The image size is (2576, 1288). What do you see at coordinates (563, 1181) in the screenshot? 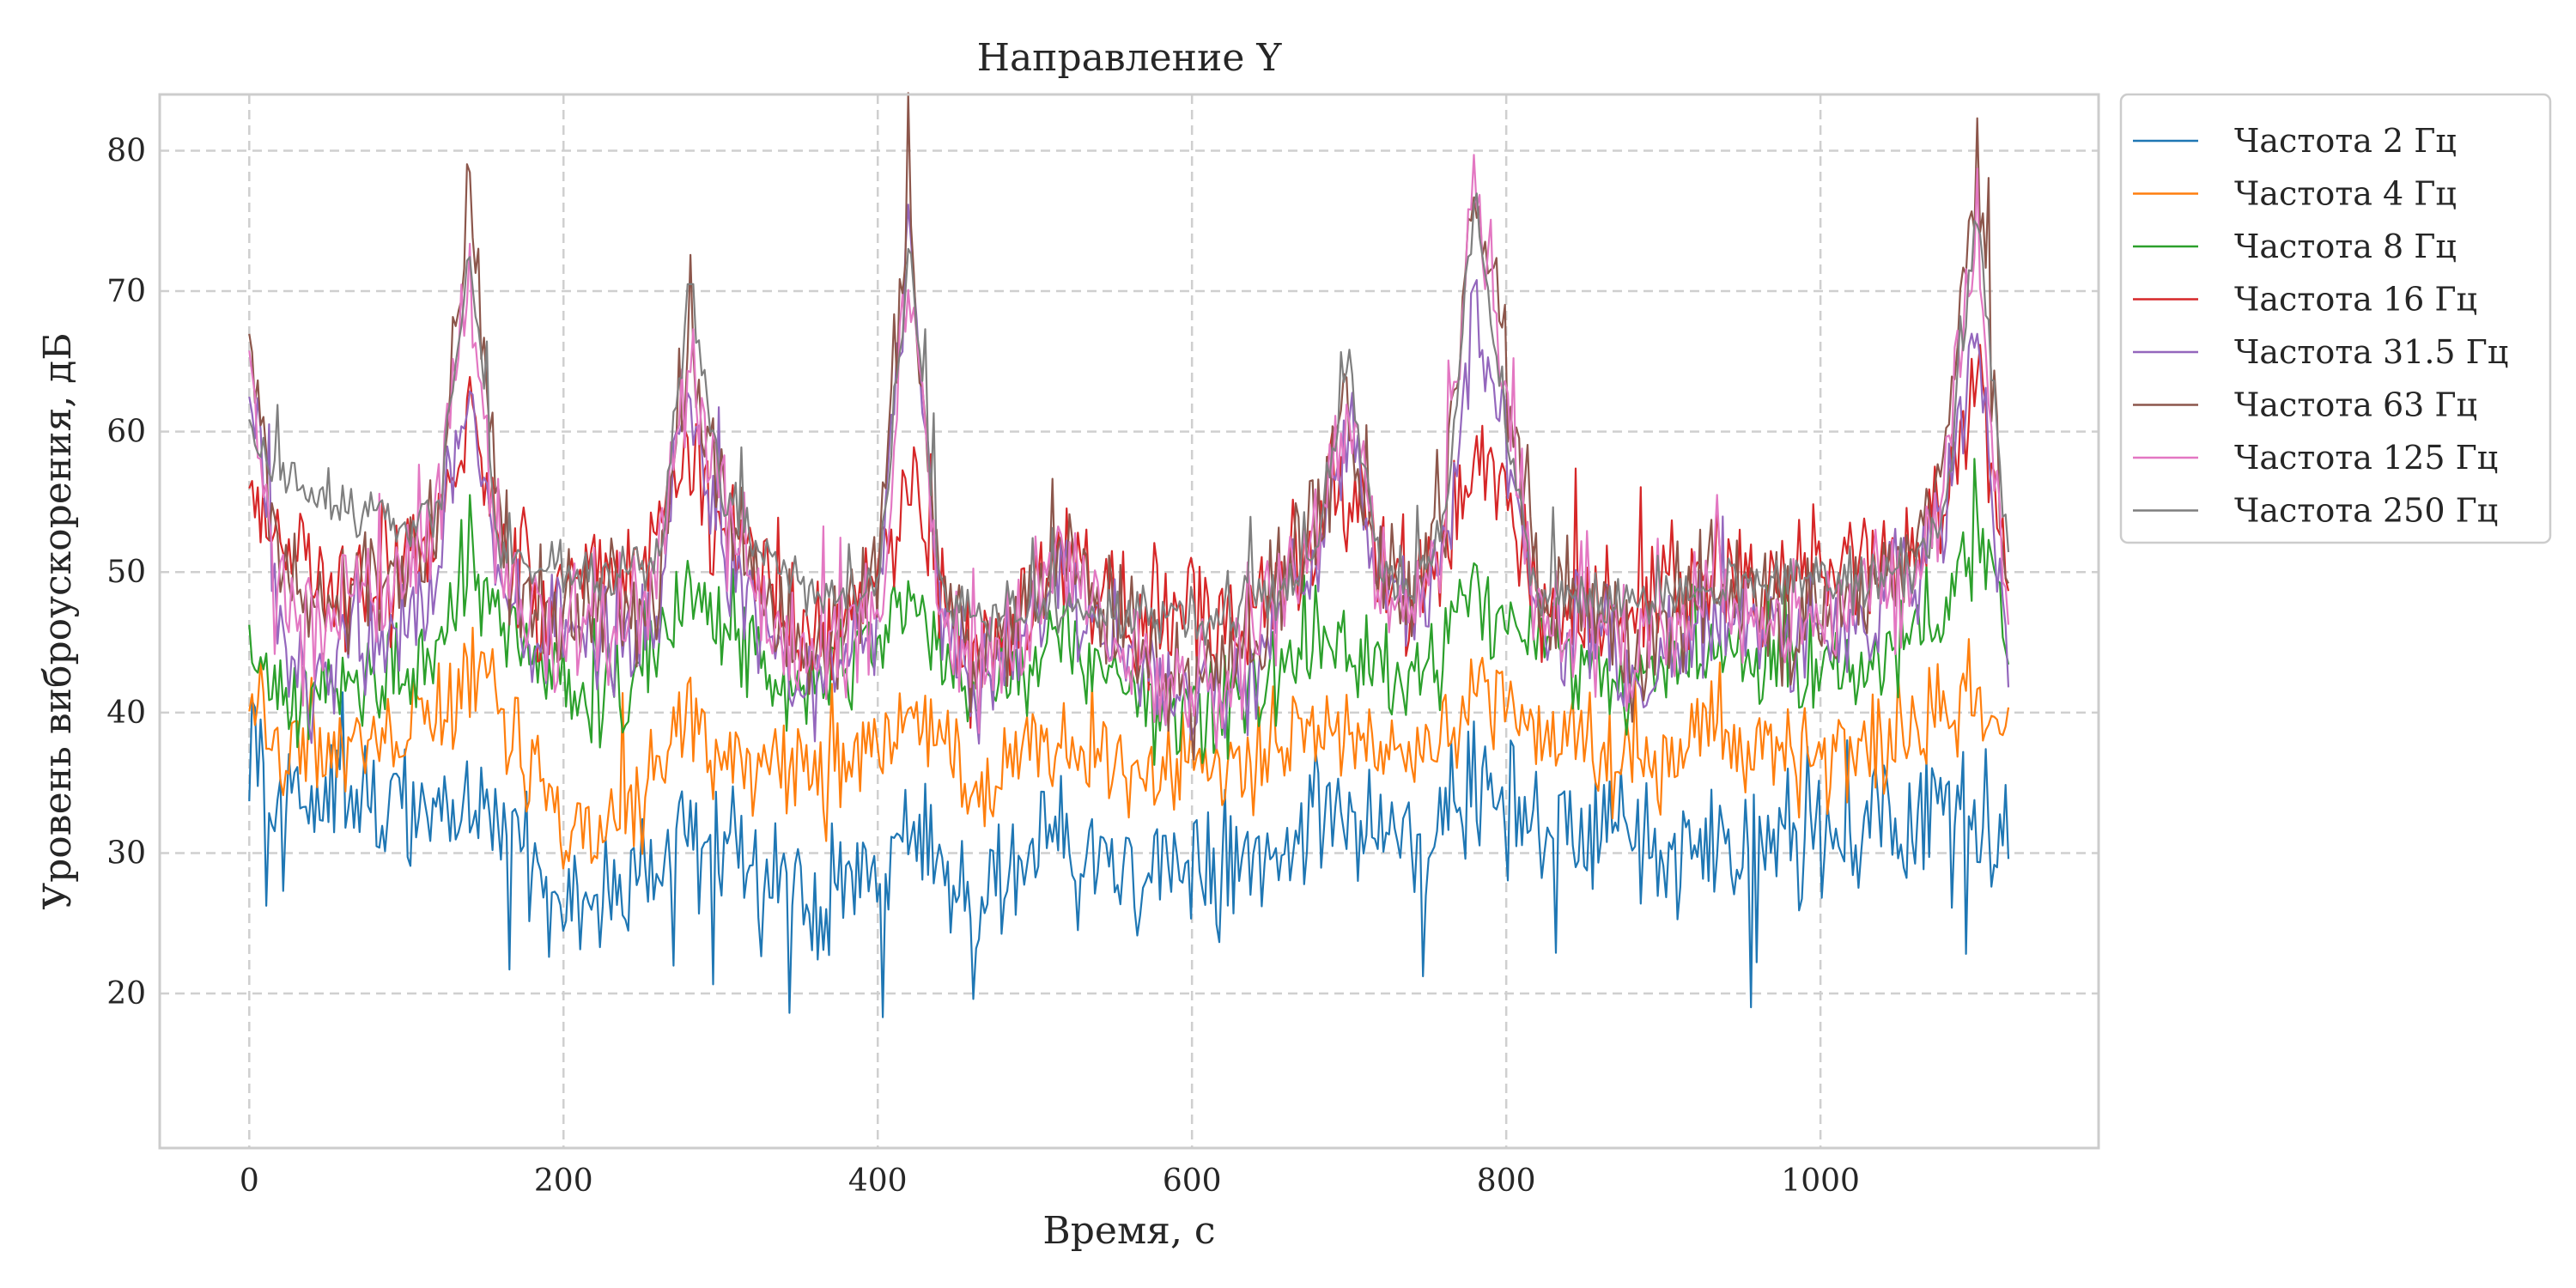
I see `x-tick-label: 200` at bounding box center [563, 1181].